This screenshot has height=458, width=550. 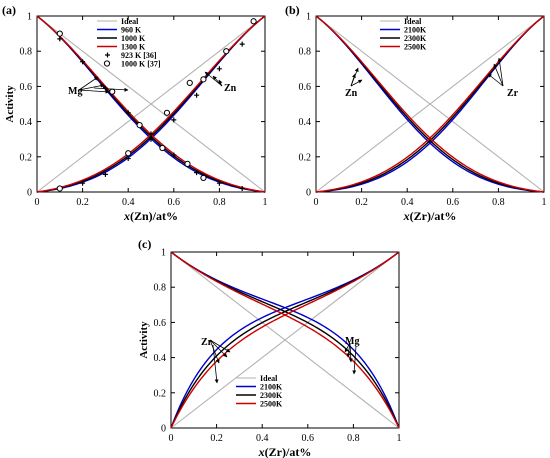 I want to click on panel-label: (b), so click(x=292, y=10).